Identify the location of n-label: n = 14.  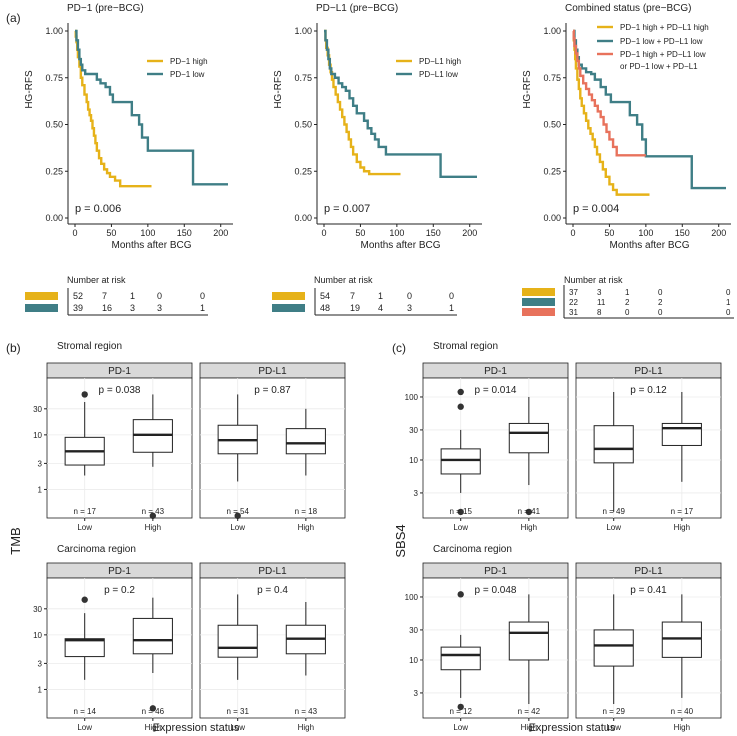
(84, 711).